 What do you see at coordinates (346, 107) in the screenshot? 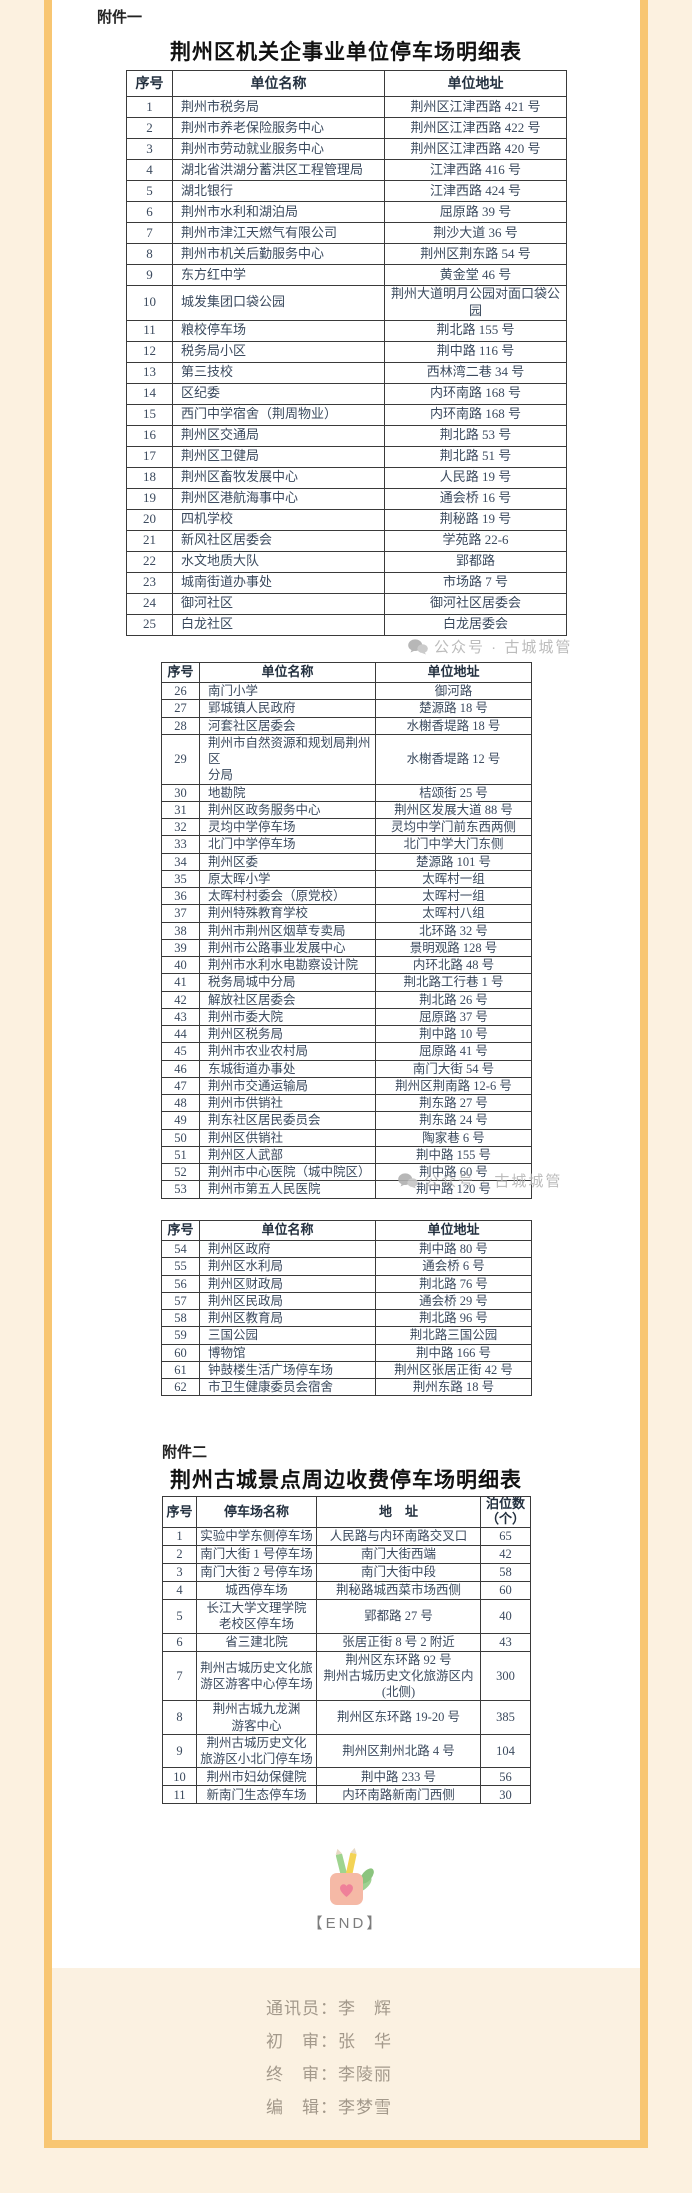
I see `table-row: 1 荆州市税务局 荆州区江津西路 421 号` at bounding box center [346, 107].